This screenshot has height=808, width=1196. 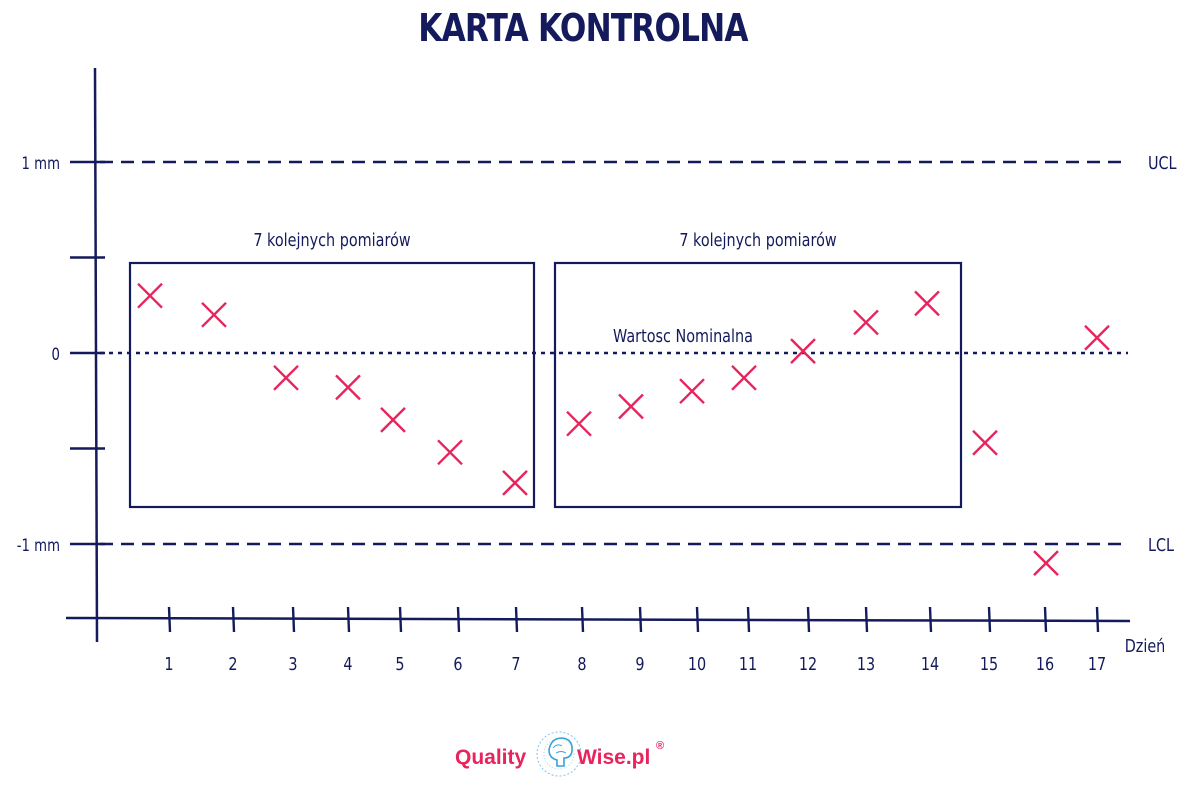 What do you see at coordinates (491, 757) in the screenshot?
I see `logo-quality-text: Quality` at bounding box center [491, 757].